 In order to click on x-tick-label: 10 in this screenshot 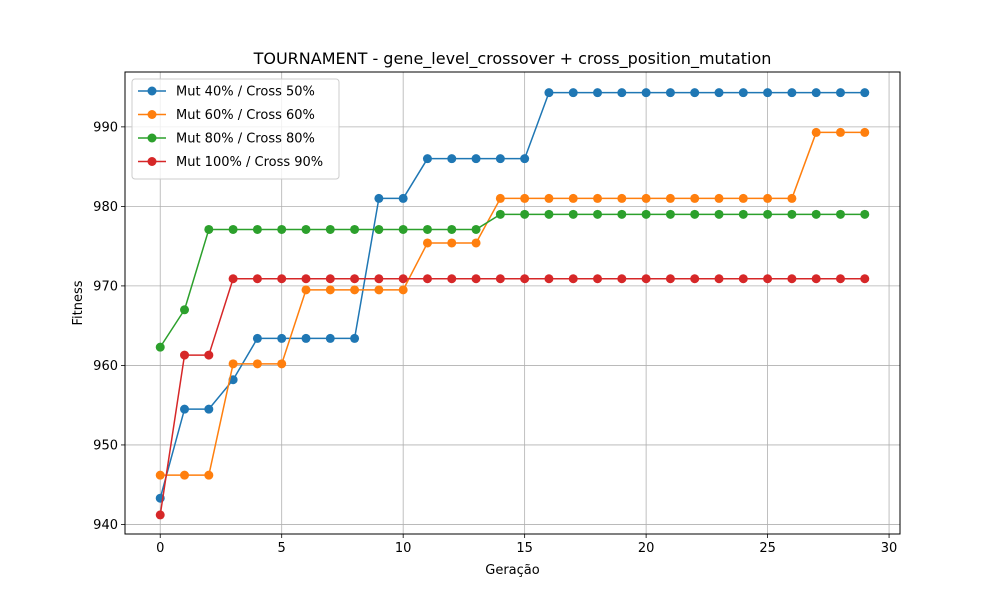, I will do `click(403, 548)`.